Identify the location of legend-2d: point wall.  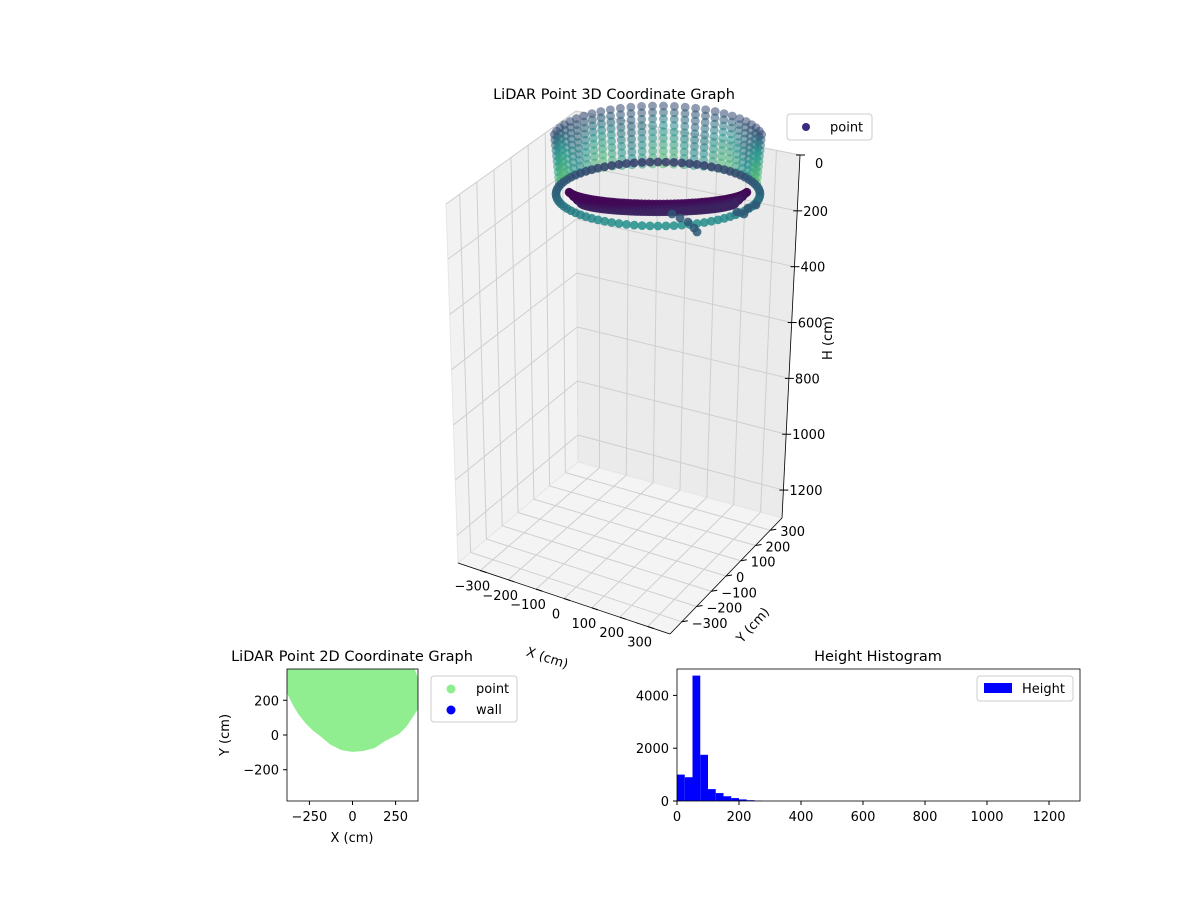
(474, 699).